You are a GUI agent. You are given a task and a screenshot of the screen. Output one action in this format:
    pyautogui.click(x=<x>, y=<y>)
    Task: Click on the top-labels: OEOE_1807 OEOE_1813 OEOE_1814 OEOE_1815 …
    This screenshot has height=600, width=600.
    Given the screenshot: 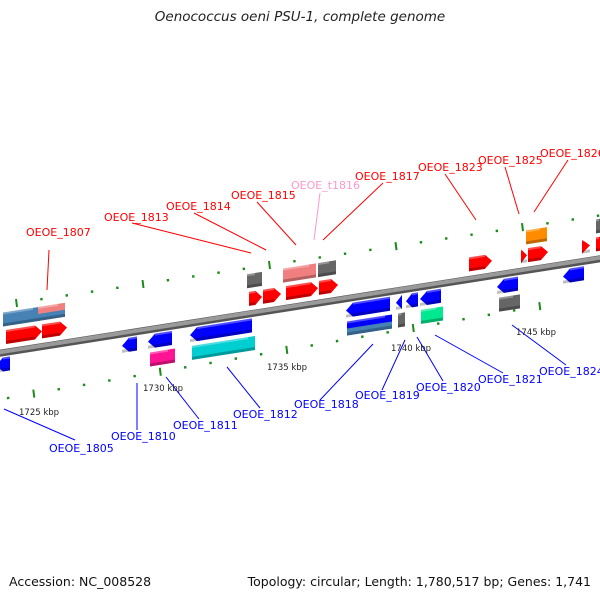 What is the action you would take?
    pyautogui.click(x=313, y=193)
    